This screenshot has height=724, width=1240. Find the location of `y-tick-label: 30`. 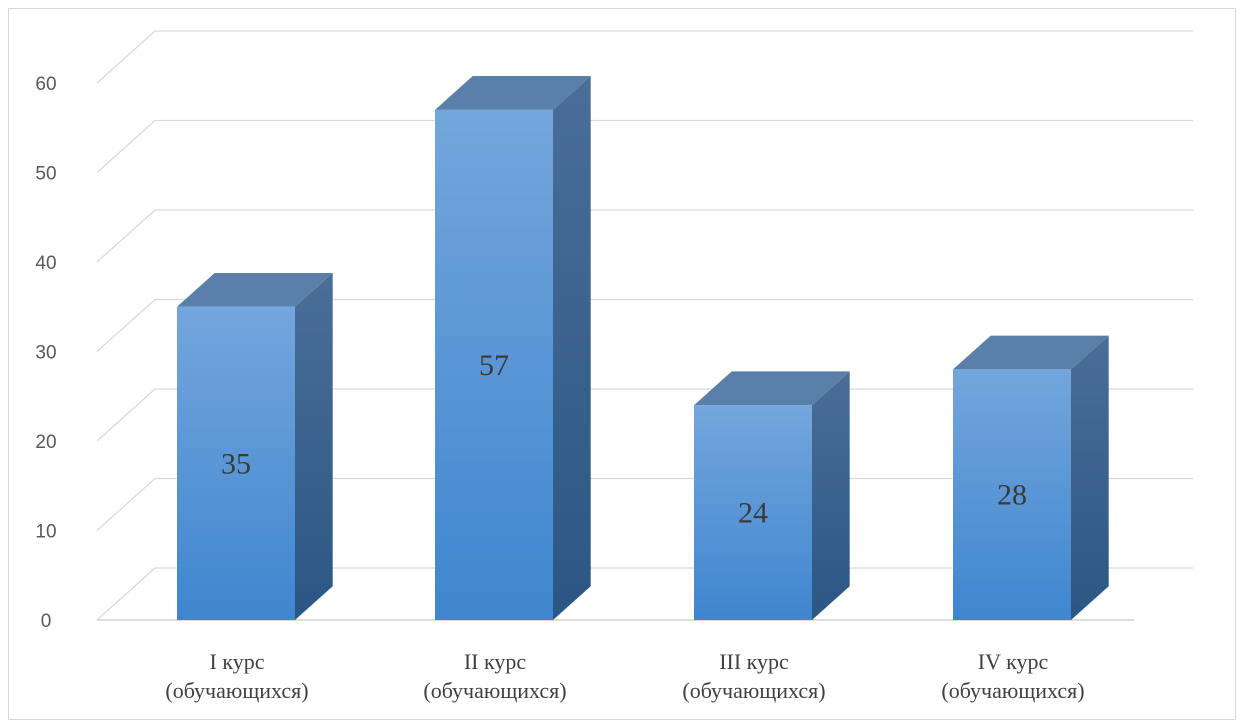

y-tick-label: 30 is located at coordinates (45, 353).